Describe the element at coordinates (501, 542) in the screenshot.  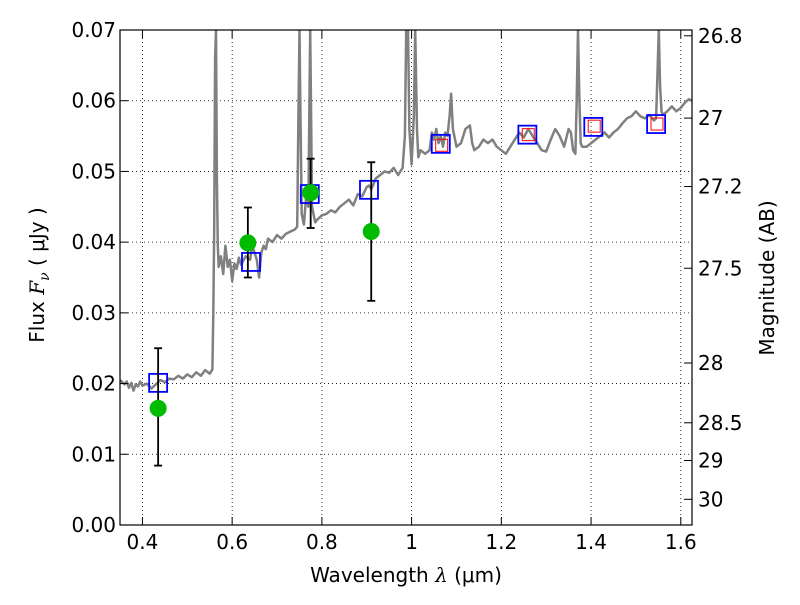
I see `x-tick-label: 1.2` at that location.